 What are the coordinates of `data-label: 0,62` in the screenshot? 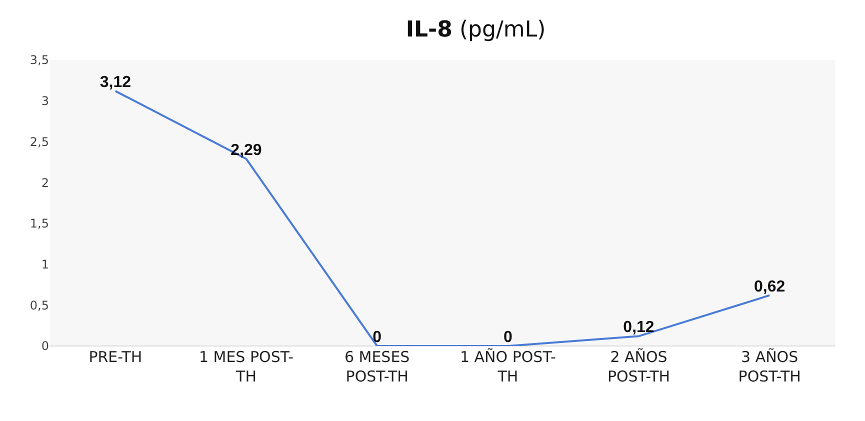 It's located at (770, 287).